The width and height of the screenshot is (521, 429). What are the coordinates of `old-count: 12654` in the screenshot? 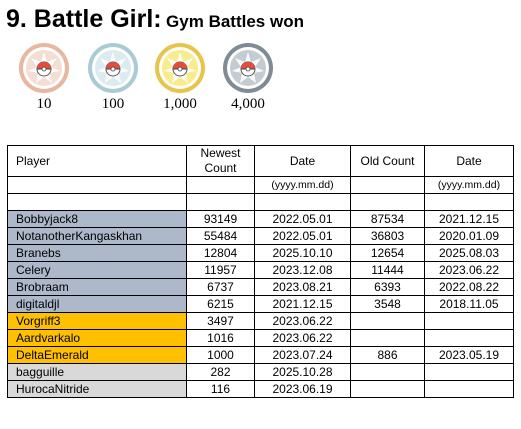 It's located at (387, 253).